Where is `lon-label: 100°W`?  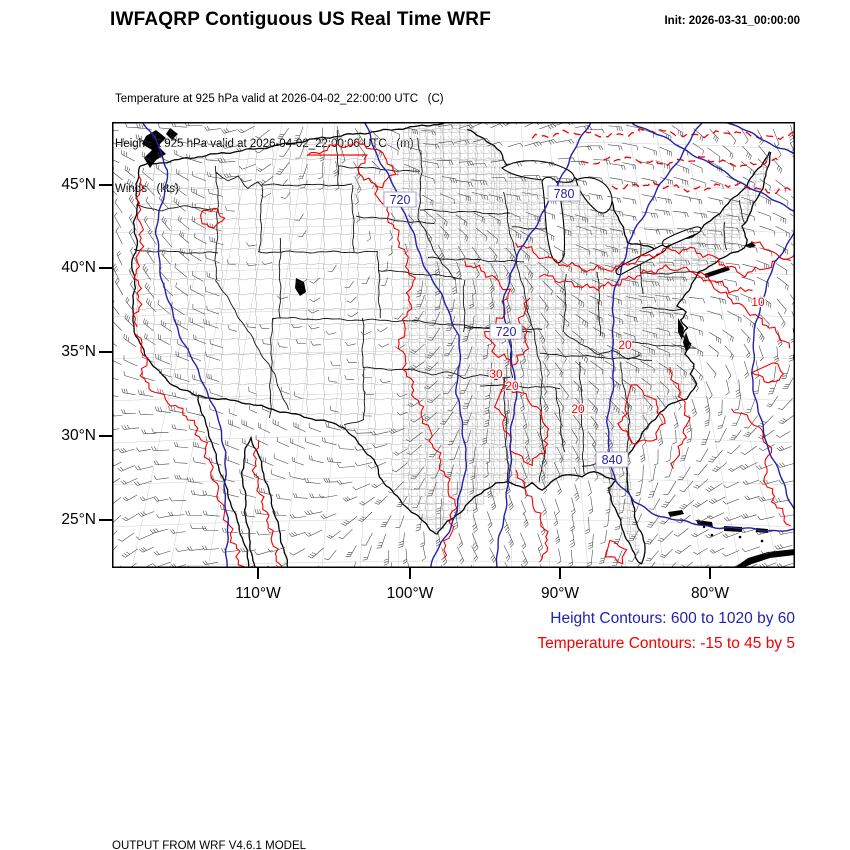 lon-label: 100°W is located at coordinates (410, 593).